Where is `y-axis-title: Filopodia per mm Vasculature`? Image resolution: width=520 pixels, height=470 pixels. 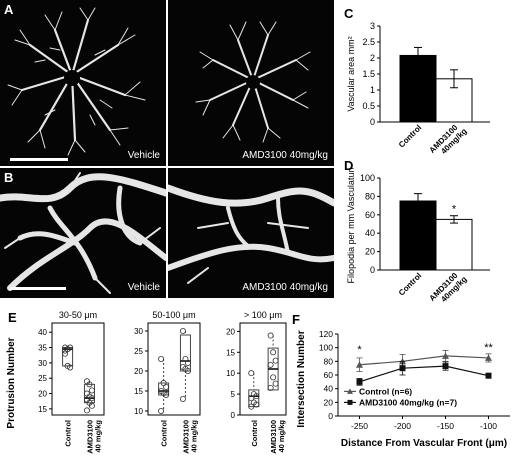
y-axis-title: Filopodia per mm Vasculature is located at coordinates (351, 225).